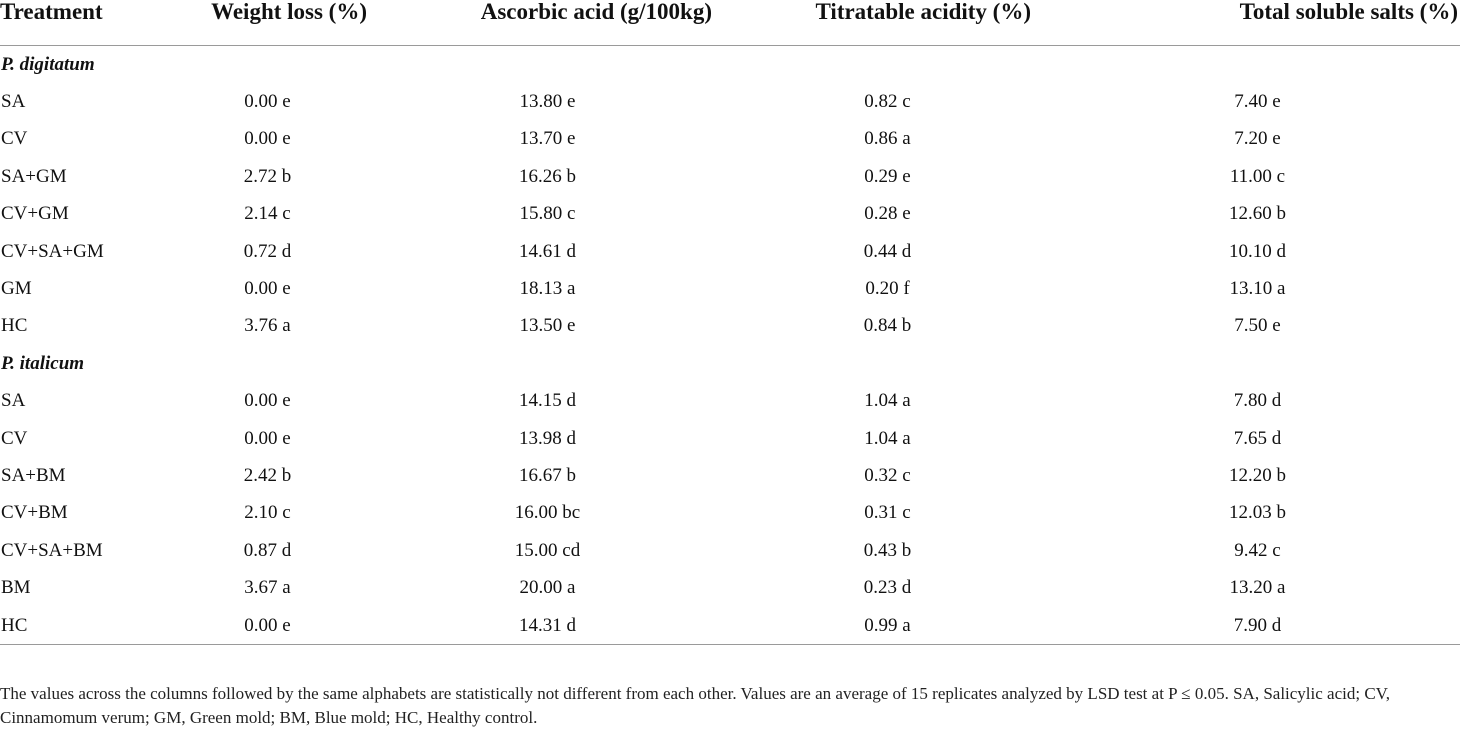 This screenshot has width=1460, height=732. Describe the element at coordinates (730, 475) in the screenshot. I see `table-row: SA+BM 2.42 b 16.67 b 0.32 c 12.20 b` at that location.